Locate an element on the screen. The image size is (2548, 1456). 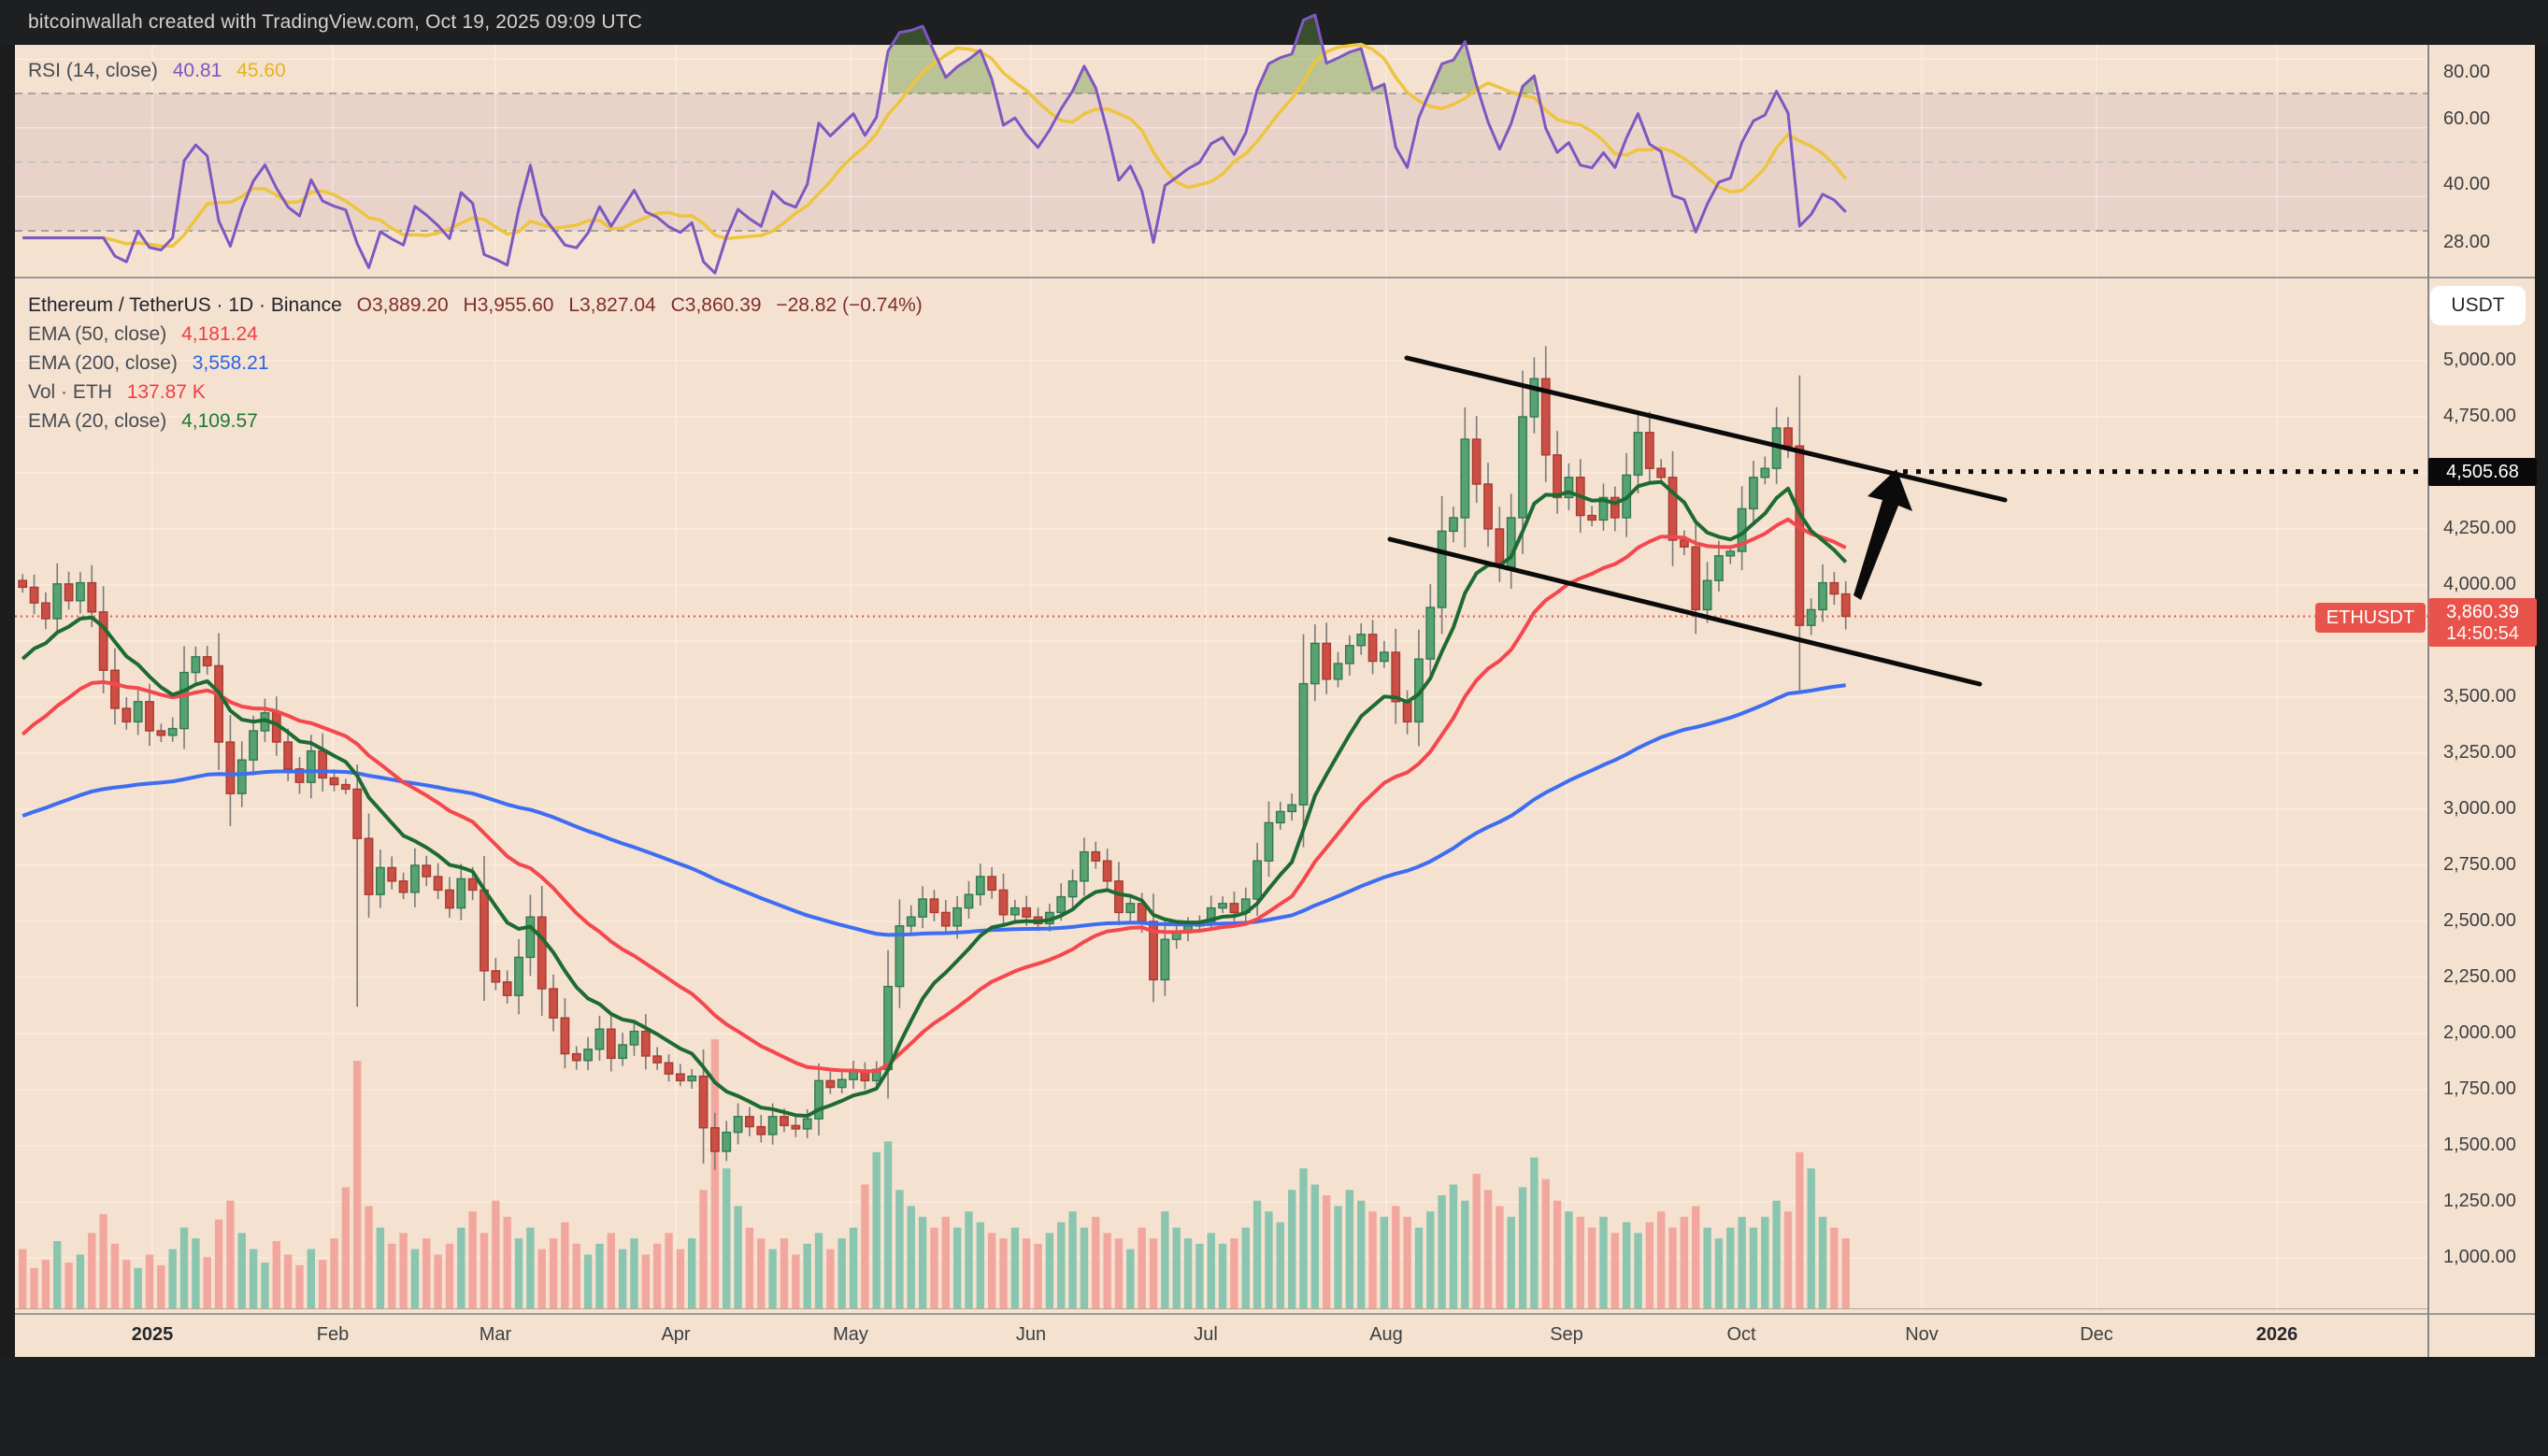
price-tick-label: 1,250.00 is located at coordinates (2480, 1201).